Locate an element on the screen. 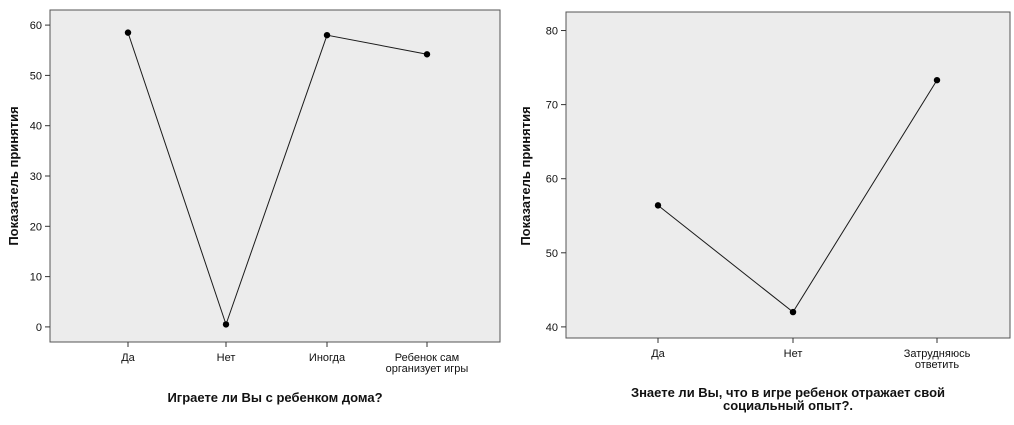  x-tick-label: Затрудняюсь ответить is located at coordinates (937, 359).